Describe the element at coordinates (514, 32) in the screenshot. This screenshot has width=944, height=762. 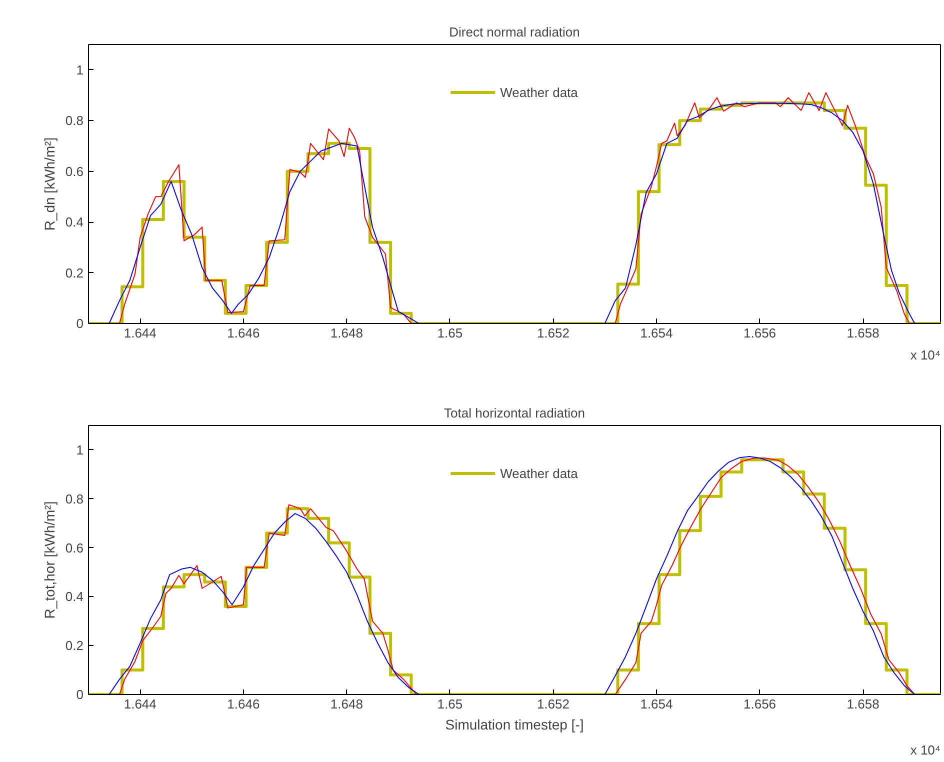
I see `chart-title: Direct normal radiation` at that location.